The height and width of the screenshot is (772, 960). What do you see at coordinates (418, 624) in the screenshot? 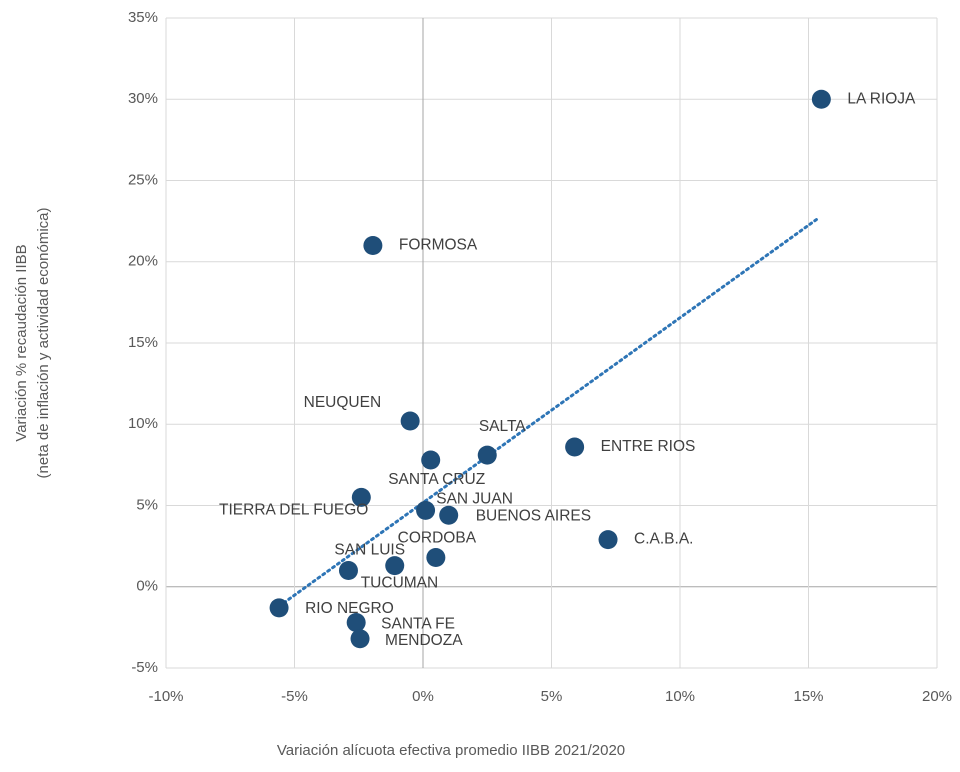
I see `point-label: SANTA FE` at bounding box center [418, 624].